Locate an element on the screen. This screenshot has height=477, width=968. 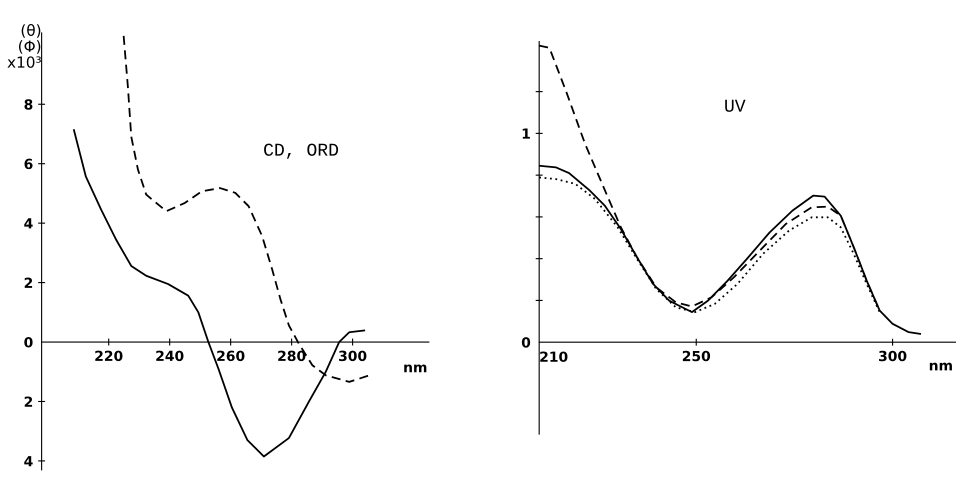
text: UV is located at coordinates (735, 106).